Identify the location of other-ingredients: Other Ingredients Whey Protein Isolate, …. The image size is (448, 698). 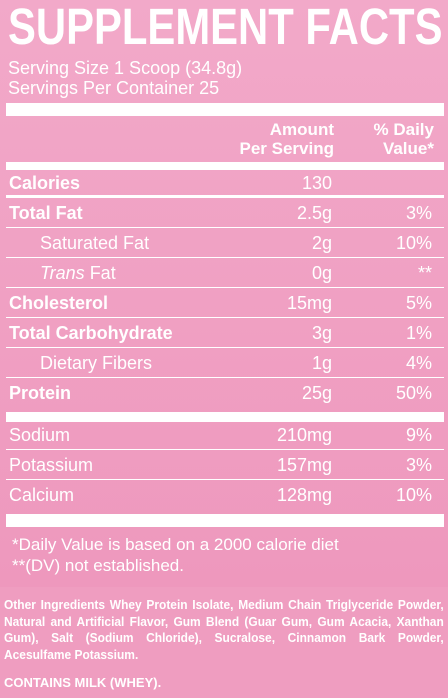
(224, 630).